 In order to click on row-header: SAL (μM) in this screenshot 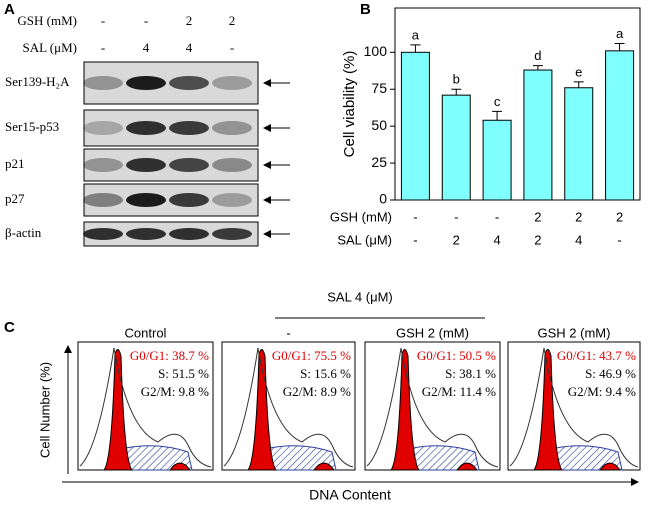, I will do `click(49, 47)`.